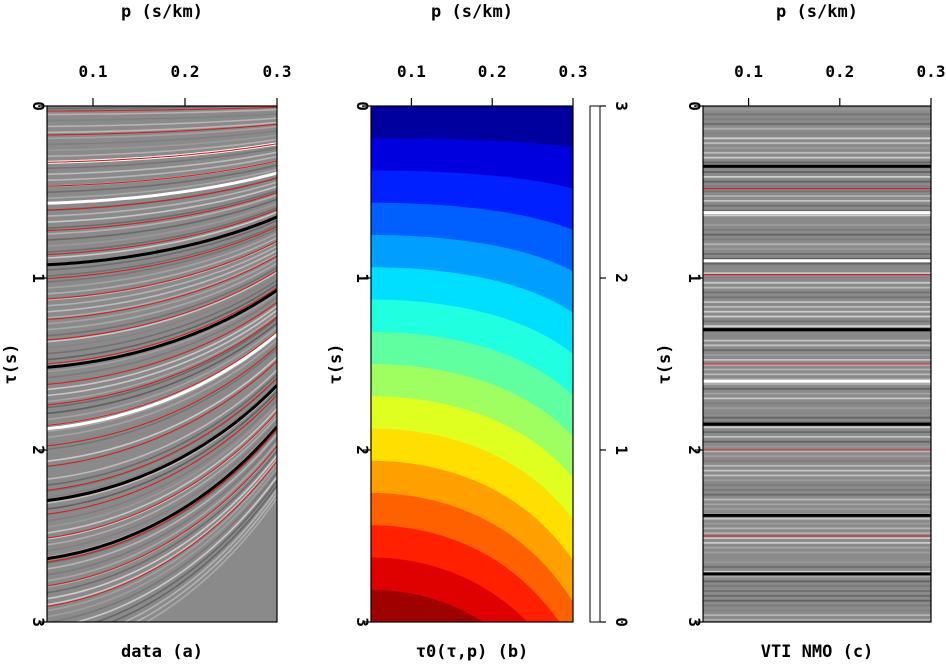 This screenshot has width=946, height=664. What do you see at coordinates (472, 652) in the screenshot?
I see `panel-b-caption: τ0(τ,p) (b)` at bounding box center [472, 652].